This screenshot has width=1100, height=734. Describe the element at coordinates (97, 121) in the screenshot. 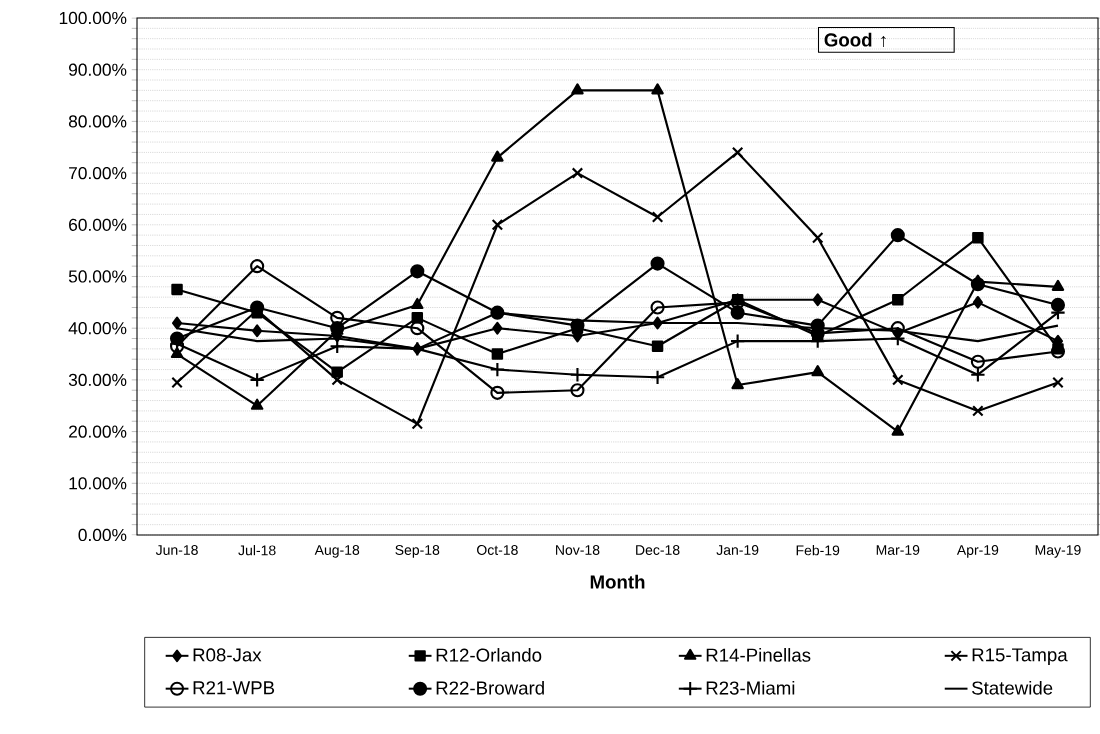

I see `y-tick-label: 80.00%` at that location.